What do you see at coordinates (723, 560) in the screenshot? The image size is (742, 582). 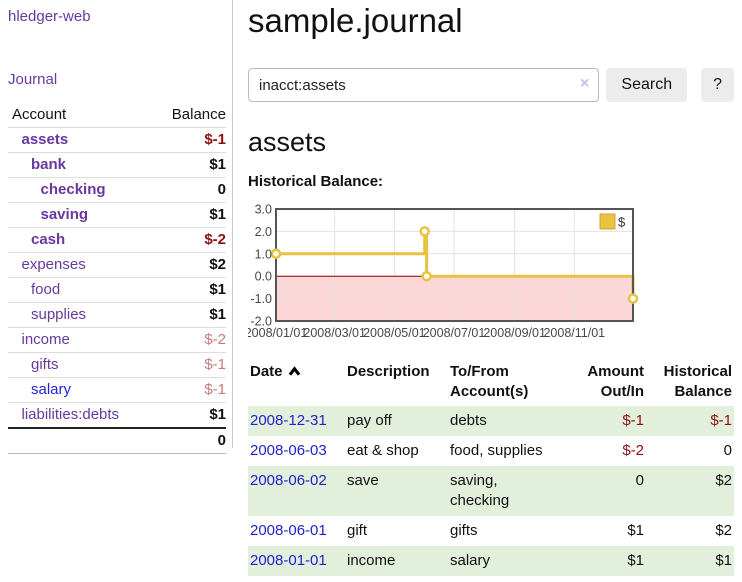 I see `transaction-historical-balance: $1` at bounding box center [723, 560].